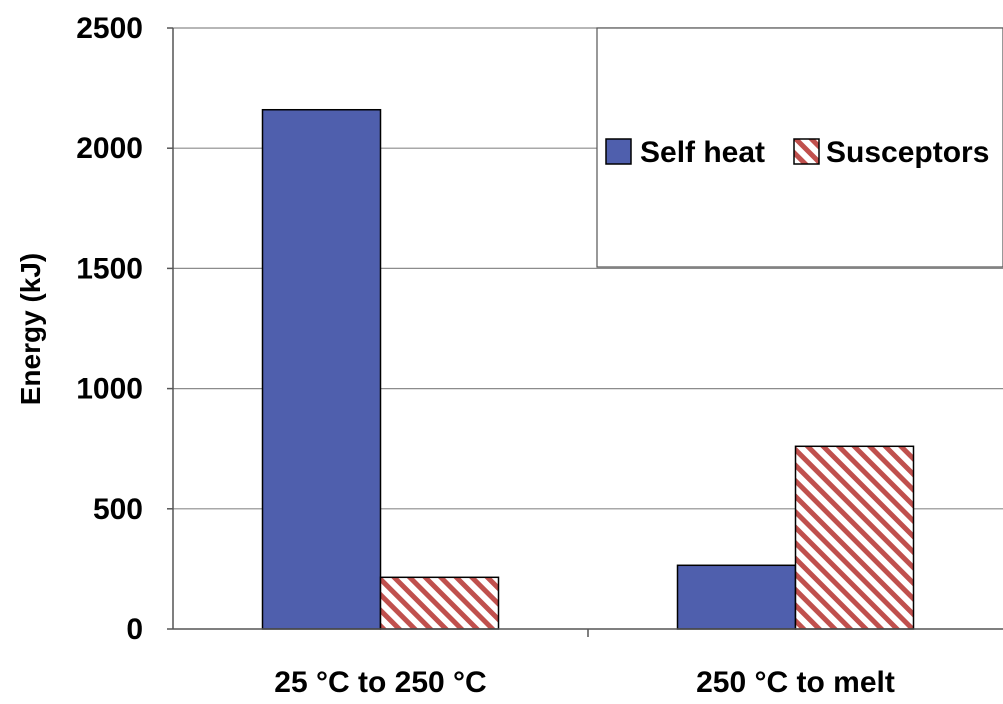  I want to click on legend-label: Susceptors, so click(907, 152).